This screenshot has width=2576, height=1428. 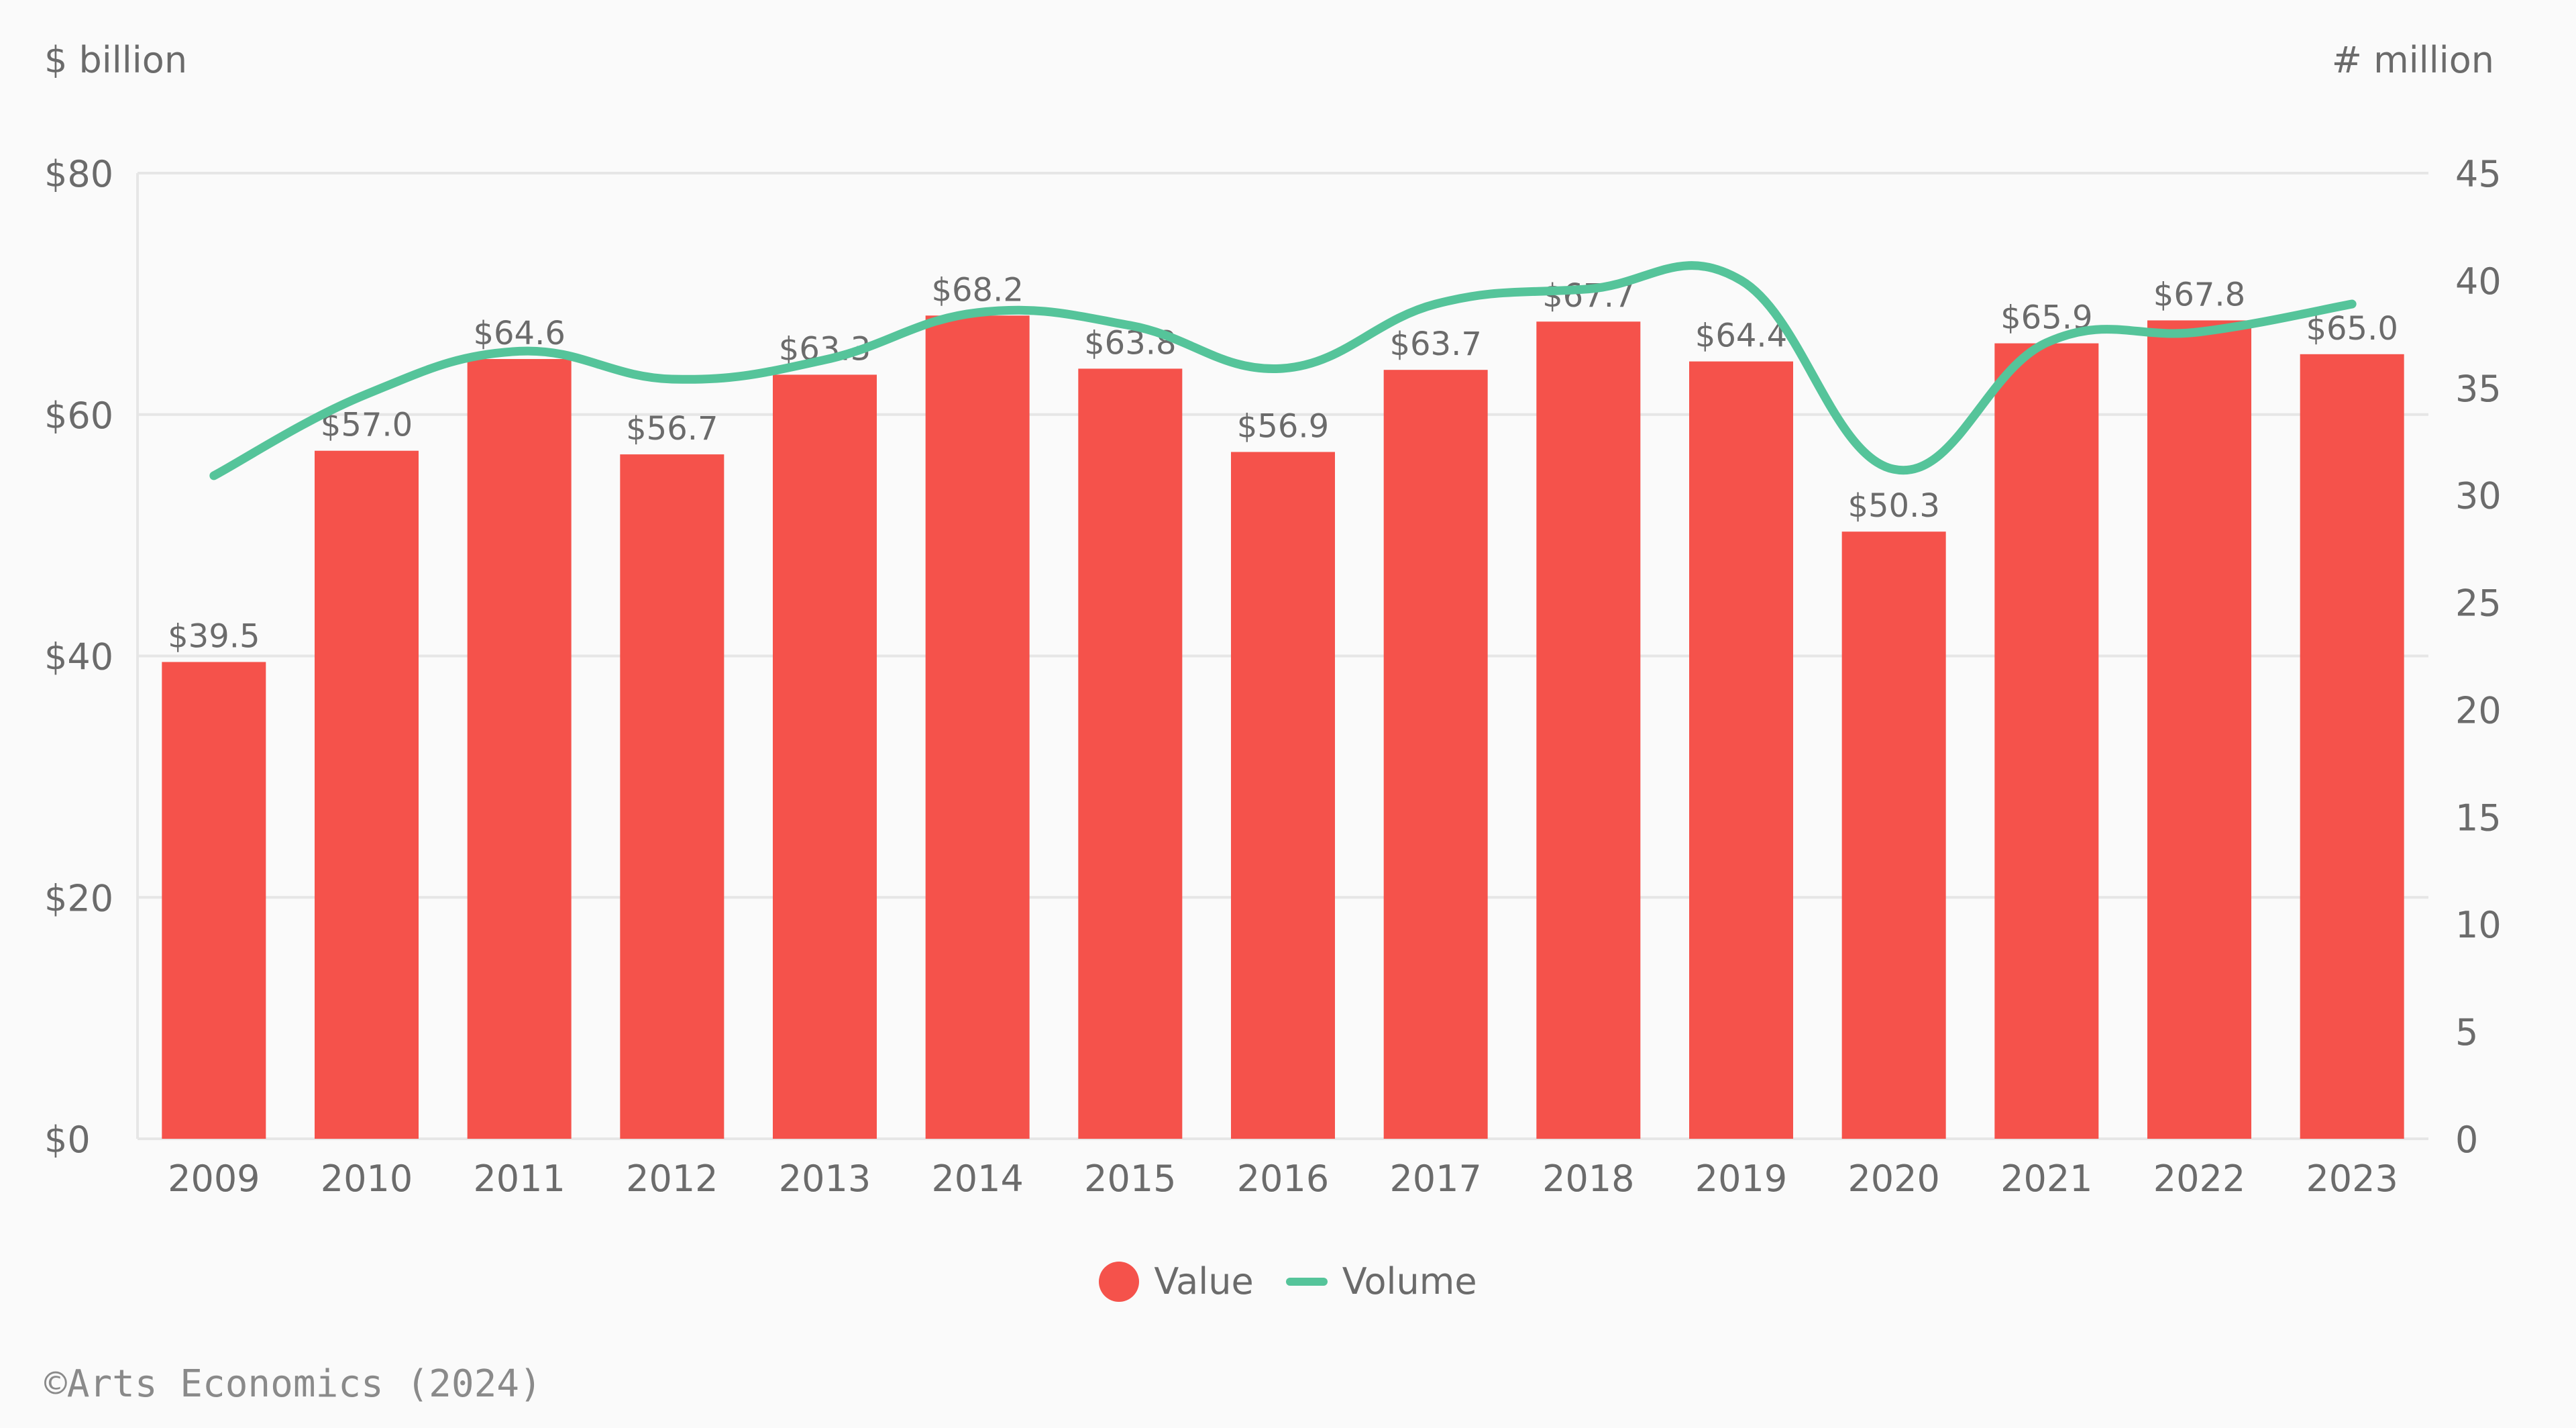 I want to click on right-tick-label: 45, so click(x=2478, y=174).